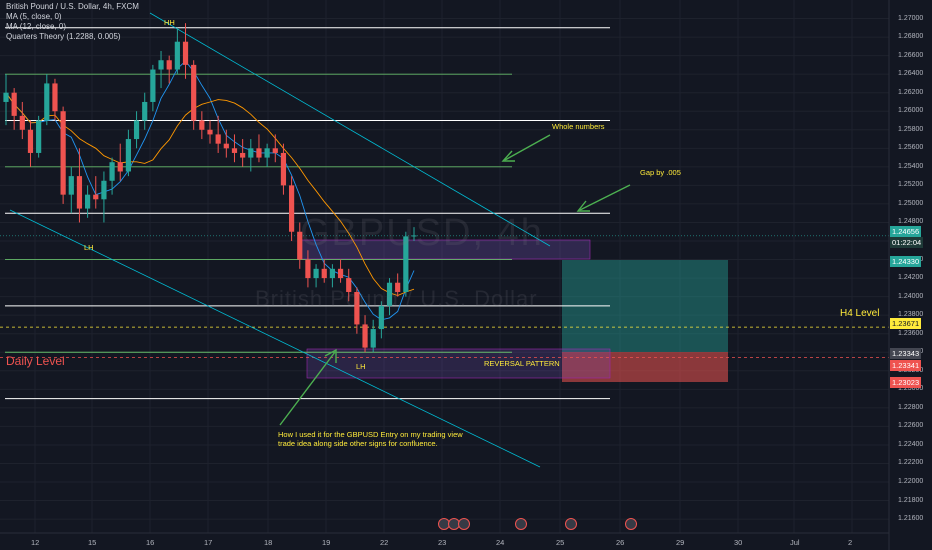 The height and width of the screenshot is (550, 932). What do you see at coordinates (911, 148) in the screenshot?
I see `price-tick-7: 1.25600` at bounding box center [911, 148].